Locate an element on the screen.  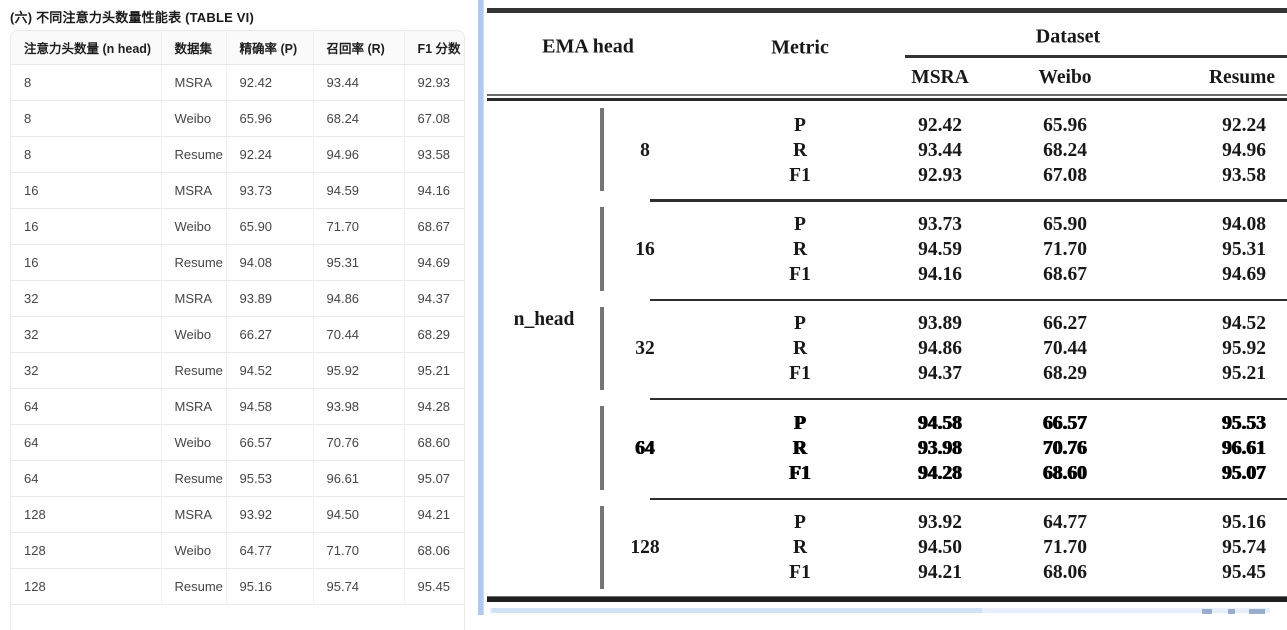
table-row: 16 MSRA 93.73 94.59 94.16 is located at coordinates (237, 190).